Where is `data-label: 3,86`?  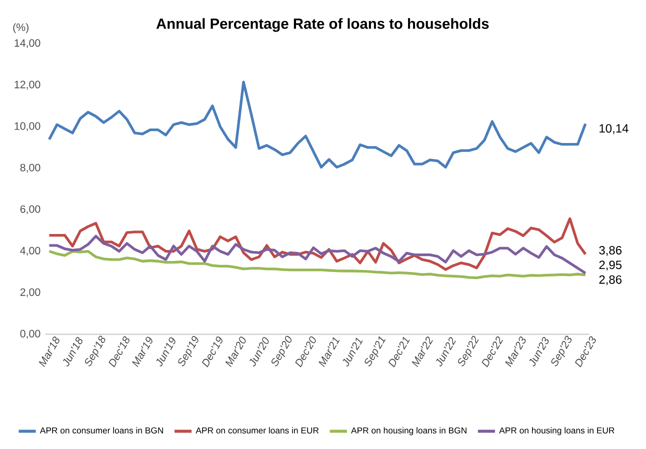 data-label: 3,86 is located at coordinates (610, 251).